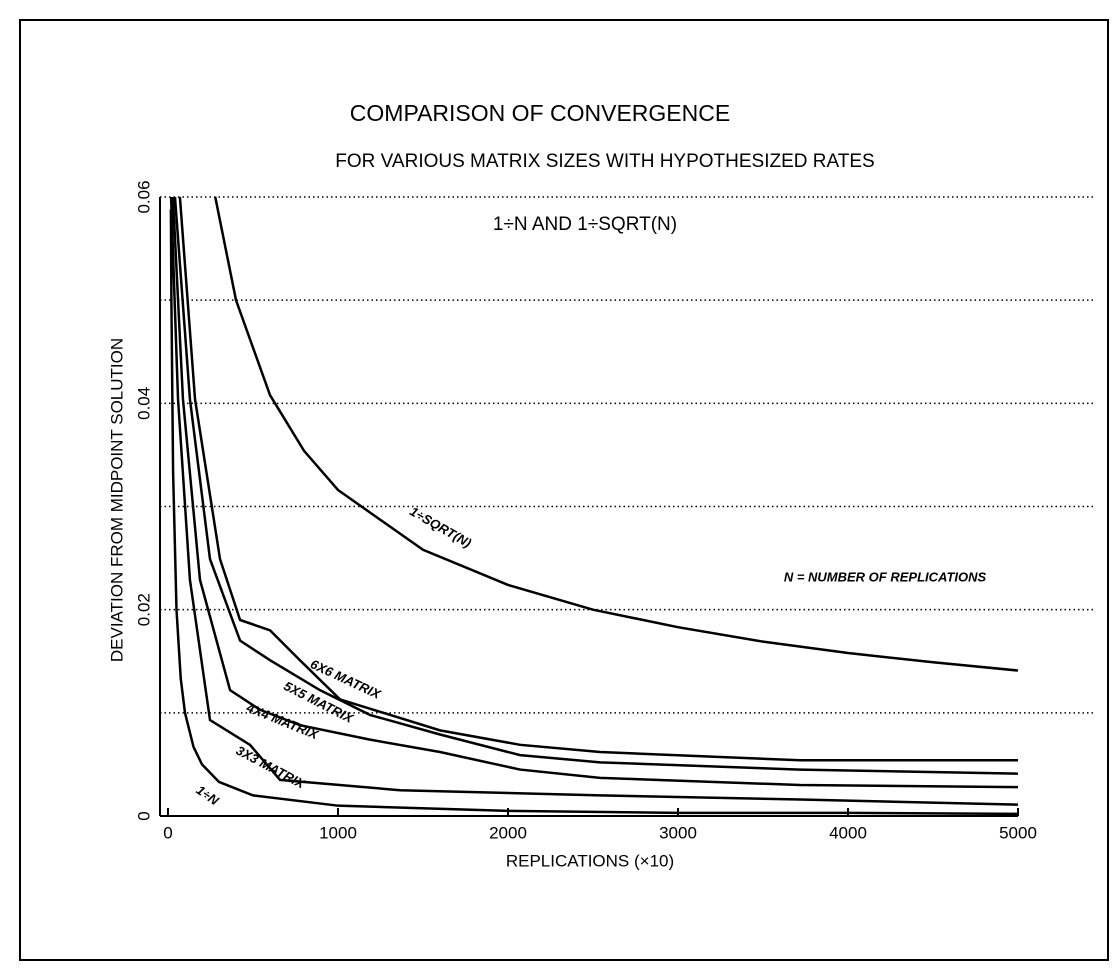  Describe the element at coordinates (208, 795) in the screenshot. I see `series-label: 1÷N` at that location.